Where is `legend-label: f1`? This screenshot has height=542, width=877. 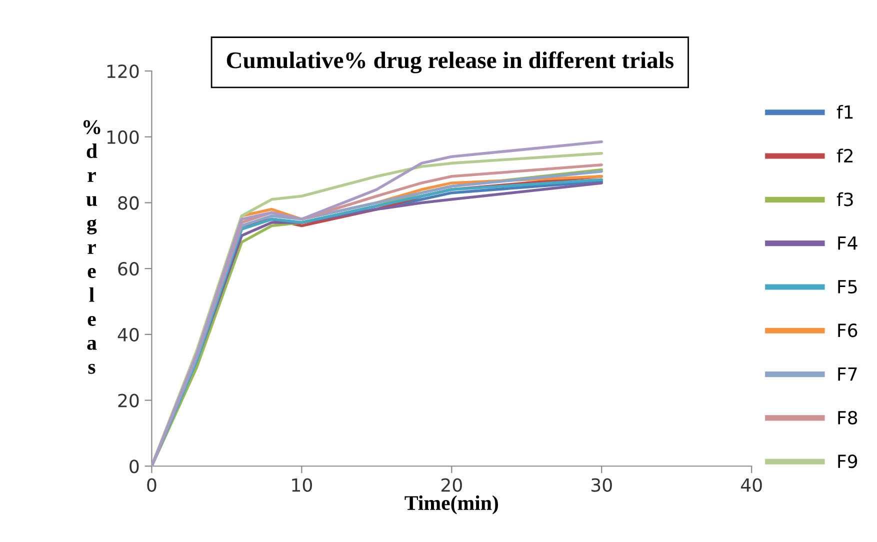
legend-label: f1 is located at coordinates (844, 111).